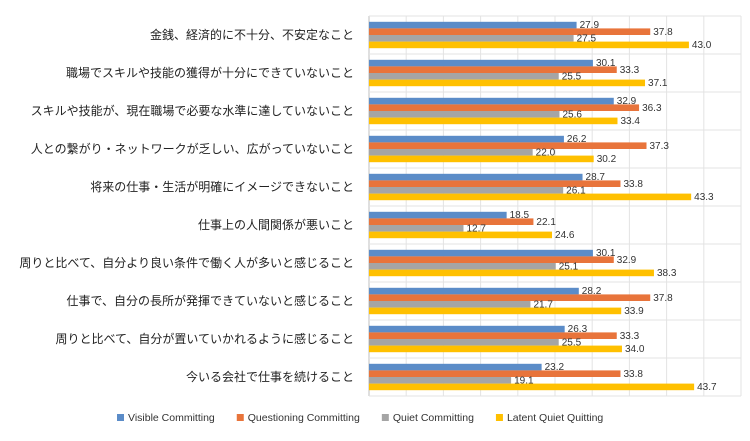 The height and width of the screenshot is (441, 750). I want to click on data-label: 34.0, so click(635, 349).